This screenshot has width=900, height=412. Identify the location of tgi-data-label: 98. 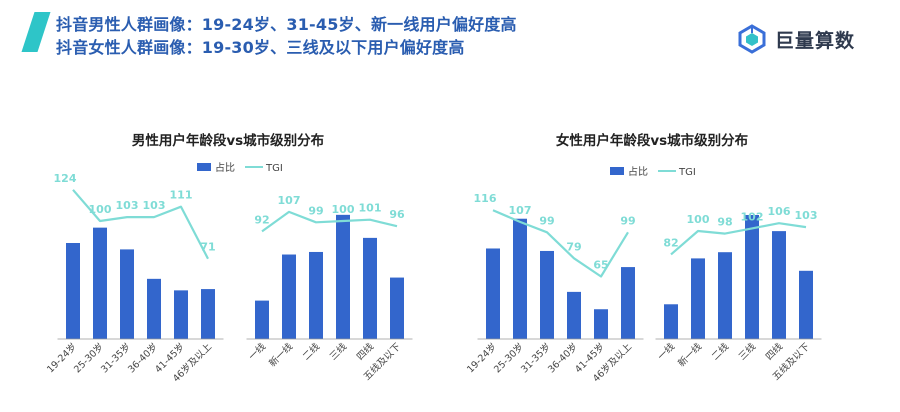
(724, 222).